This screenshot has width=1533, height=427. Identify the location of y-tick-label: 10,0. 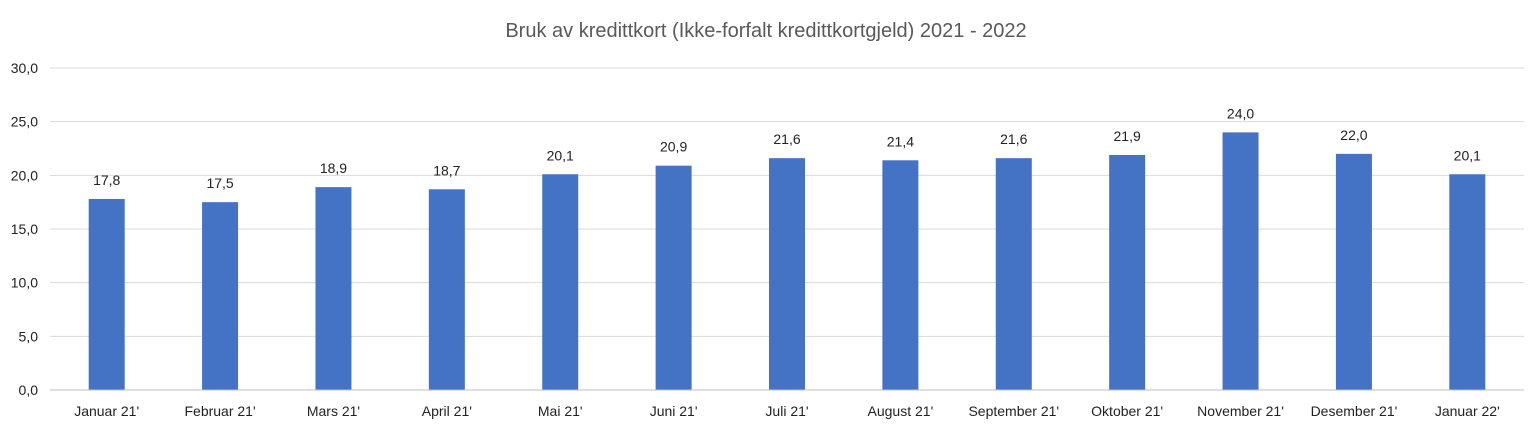
(24, 283).